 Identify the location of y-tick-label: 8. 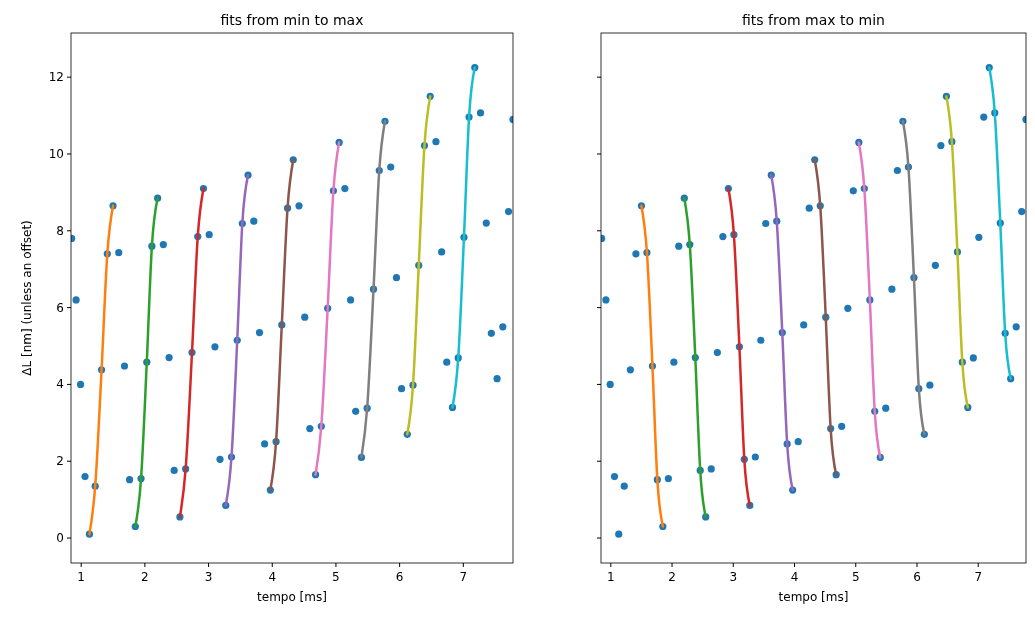
(60, 230).